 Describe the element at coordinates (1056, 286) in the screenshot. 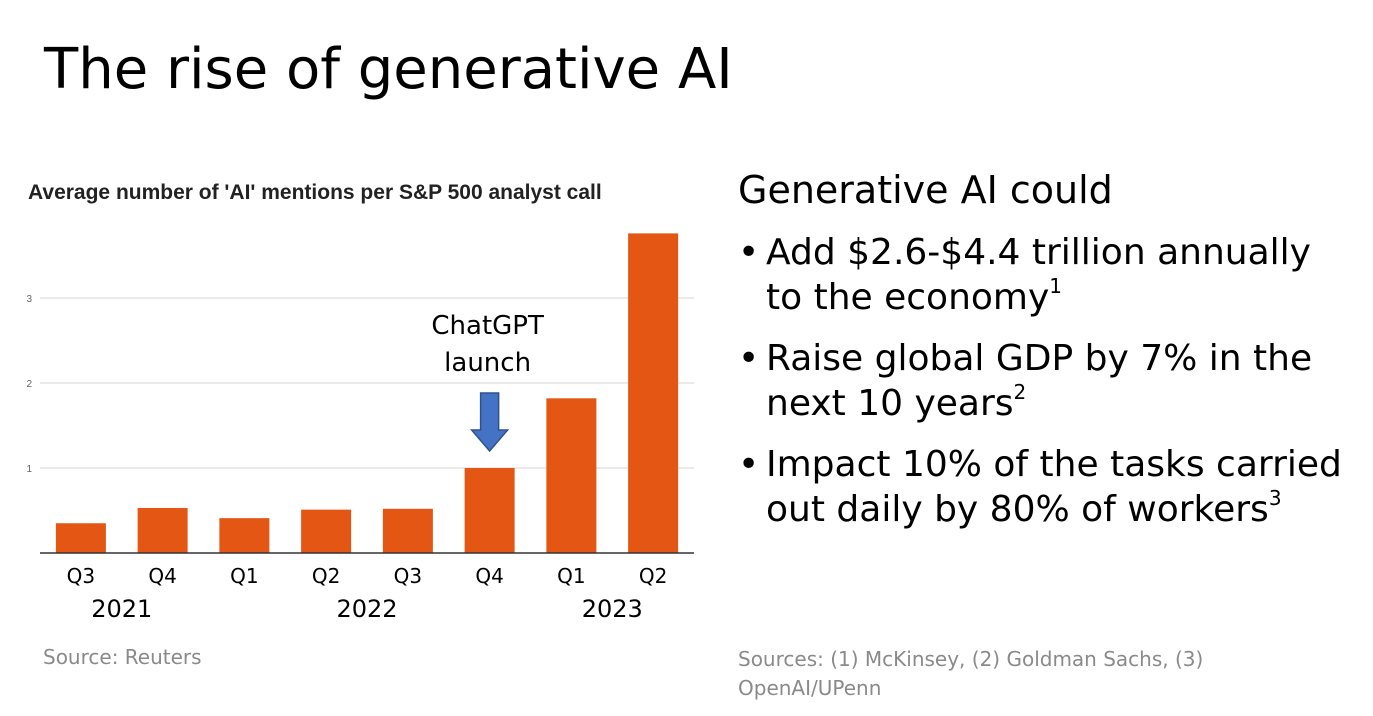

I see `footnote-ref: 1` at that location.